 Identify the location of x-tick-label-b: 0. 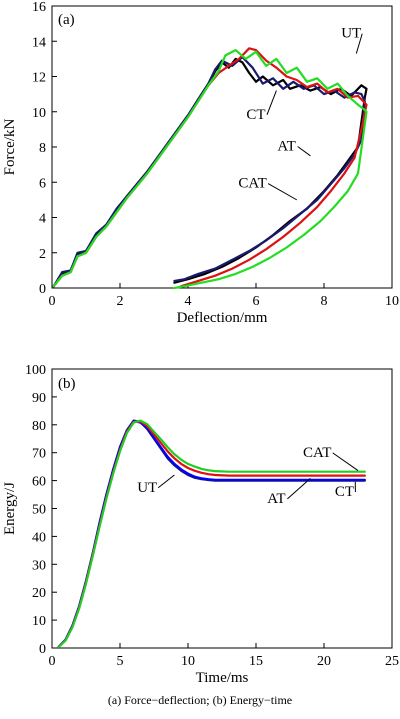
(52, 661).